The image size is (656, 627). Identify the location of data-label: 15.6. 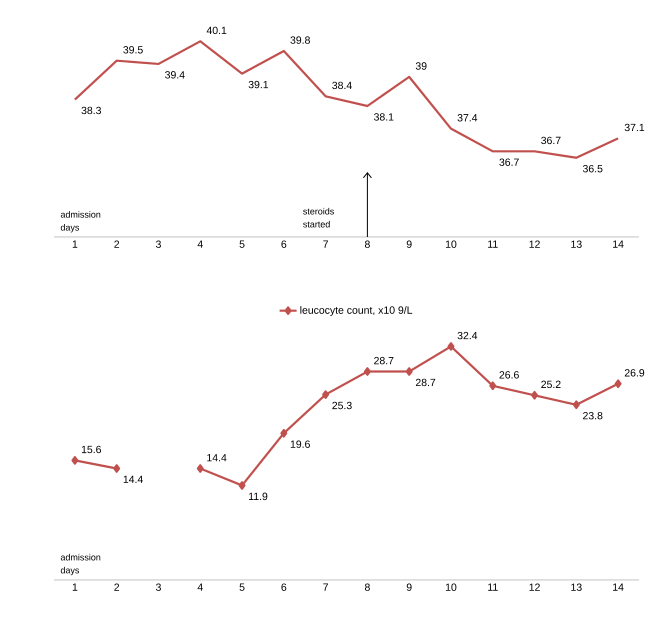
(91, 450).